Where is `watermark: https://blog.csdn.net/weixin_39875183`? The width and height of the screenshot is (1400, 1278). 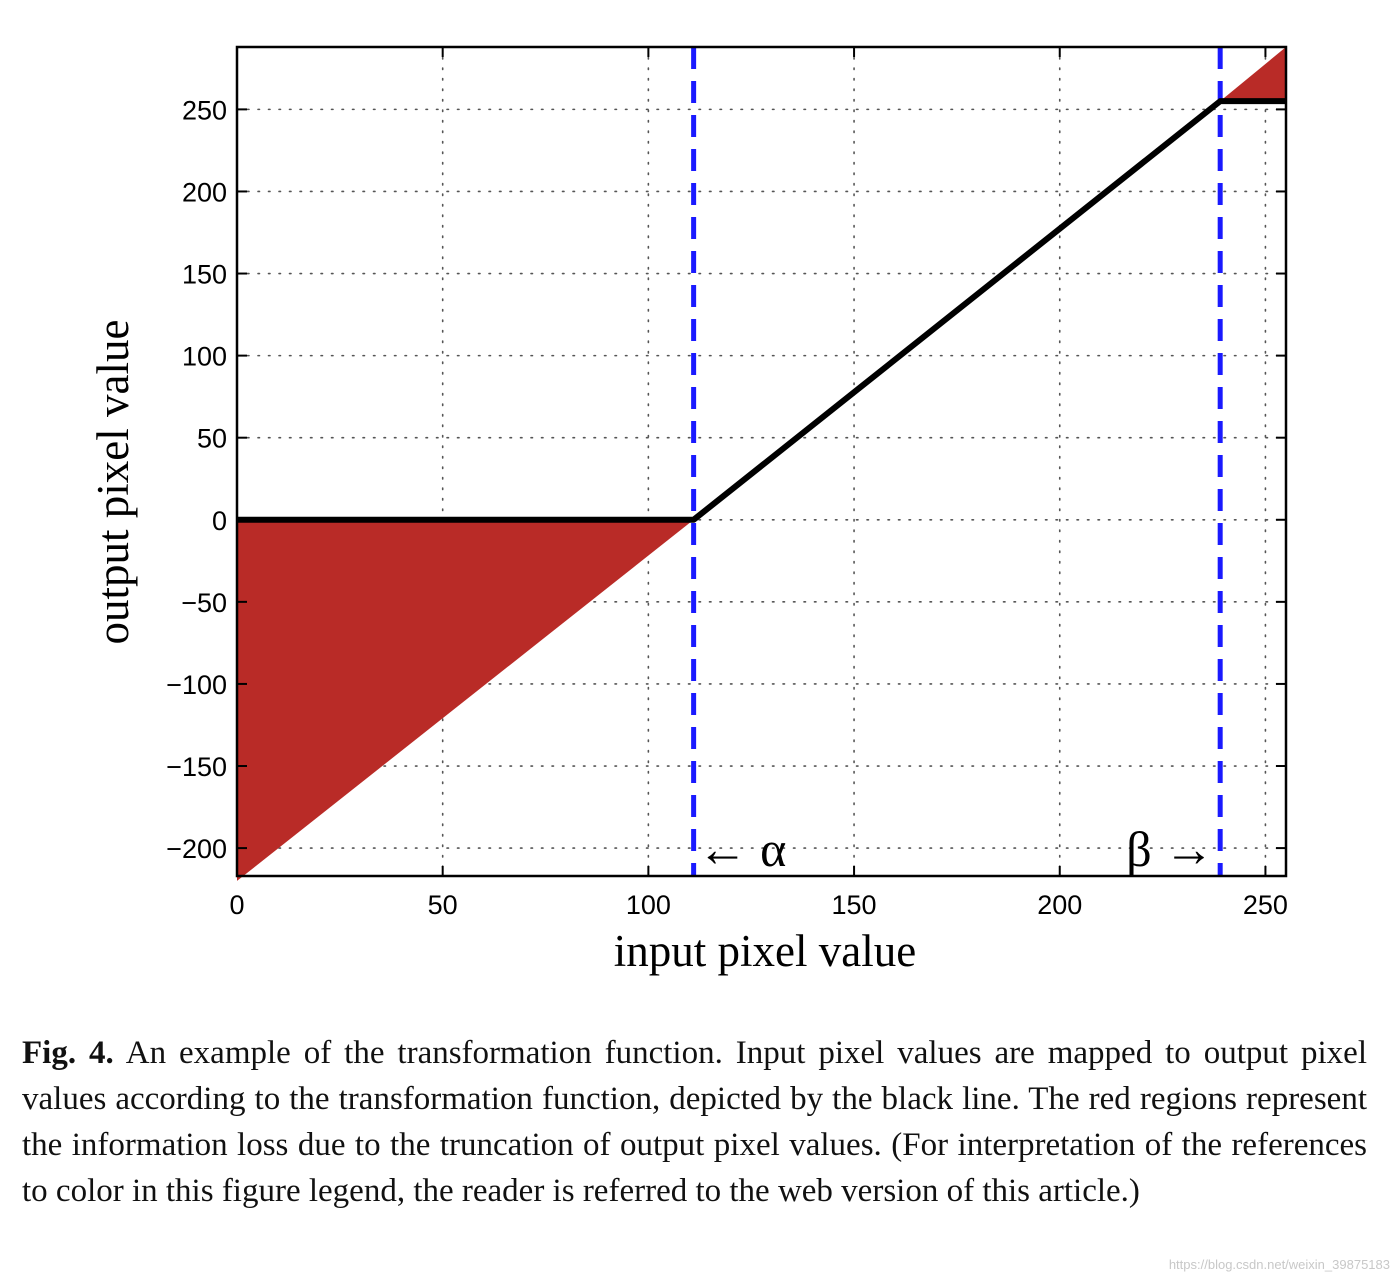 watermark: https://blog.csdn.net/weixin_39875183 is located at coordinates (1279, 1264).